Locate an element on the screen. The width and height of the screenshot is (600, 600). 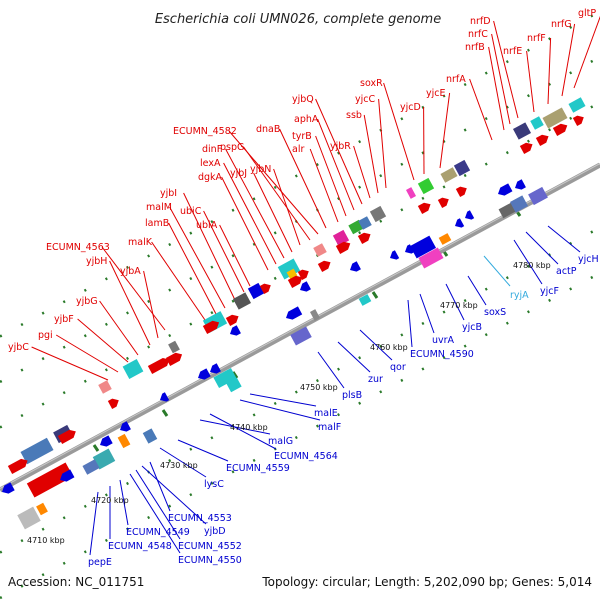
forward-gene-label: yjbG is located at coordinates (87, 301).